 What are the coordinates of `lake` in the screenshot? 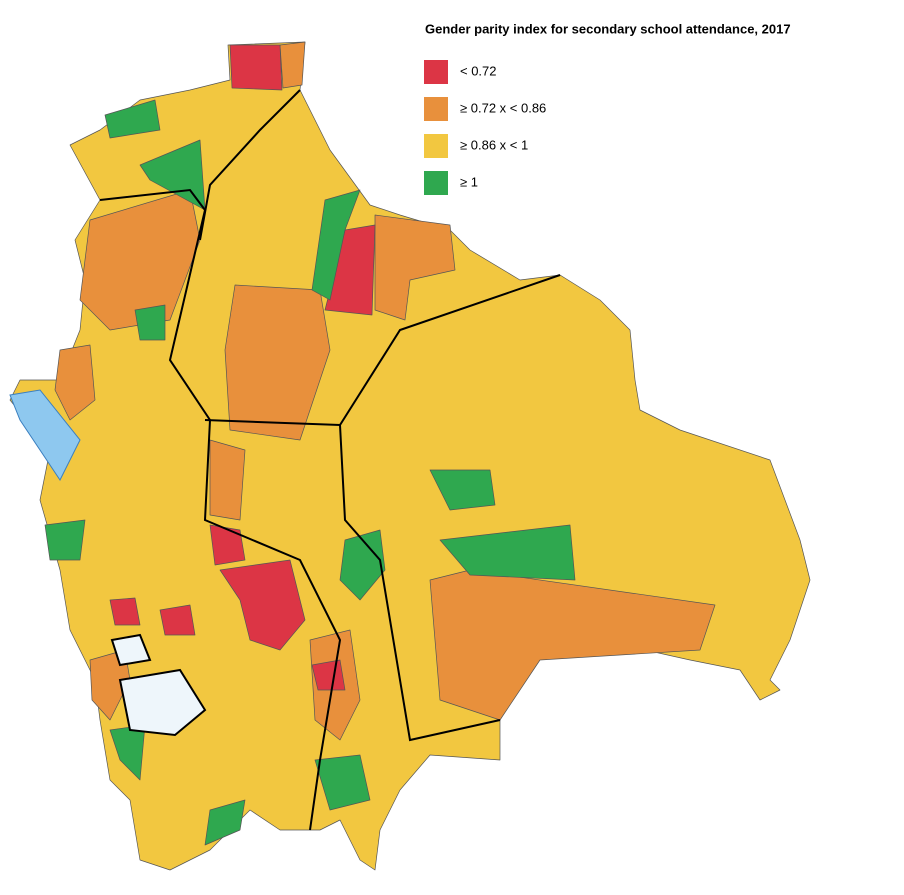 It's located at (45, 435).